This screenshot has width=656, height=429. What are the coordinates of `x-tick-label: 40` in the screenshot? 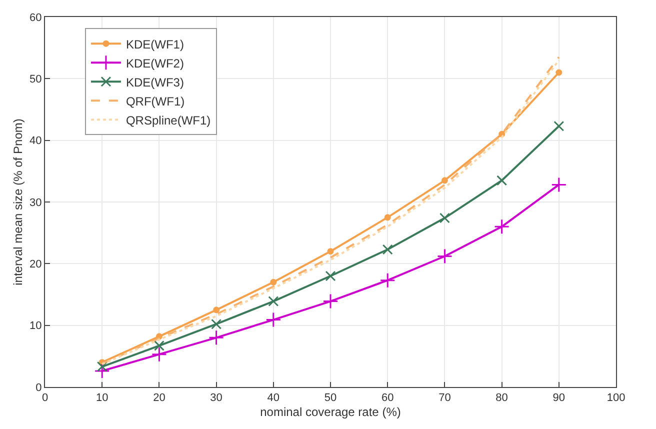 It's located at (273, 398).